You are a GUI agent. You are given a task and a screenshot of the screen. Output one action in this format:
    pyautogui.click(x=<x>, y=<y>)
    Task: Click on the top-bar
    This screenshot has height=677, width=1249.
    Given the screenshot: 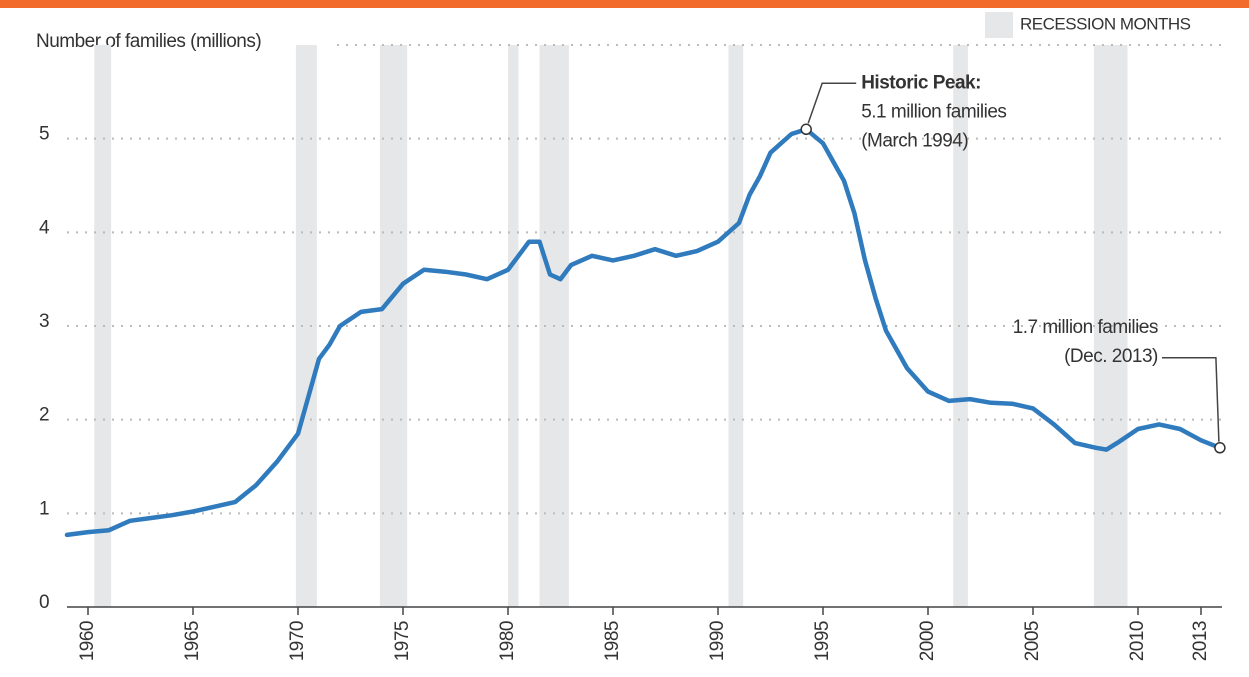 What is the action you would take?
    pyautogui.click(x=624, y=4)
    